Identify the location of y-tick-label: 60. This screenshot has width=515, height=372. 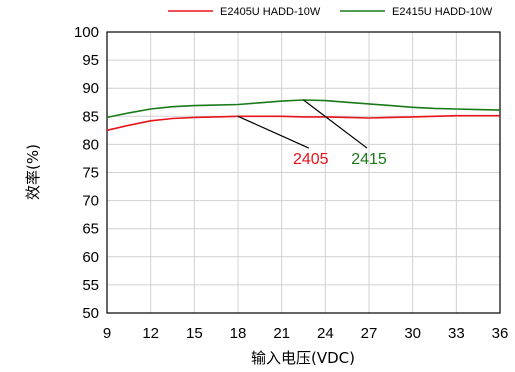
(90, 257).